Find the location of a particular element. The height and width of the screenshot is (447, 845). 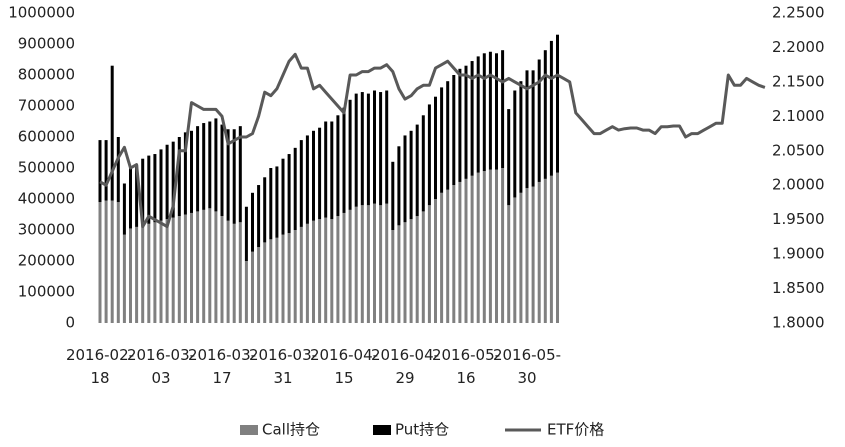

y2-tick-label: 2.1500 is located at coordinates (798, 81).